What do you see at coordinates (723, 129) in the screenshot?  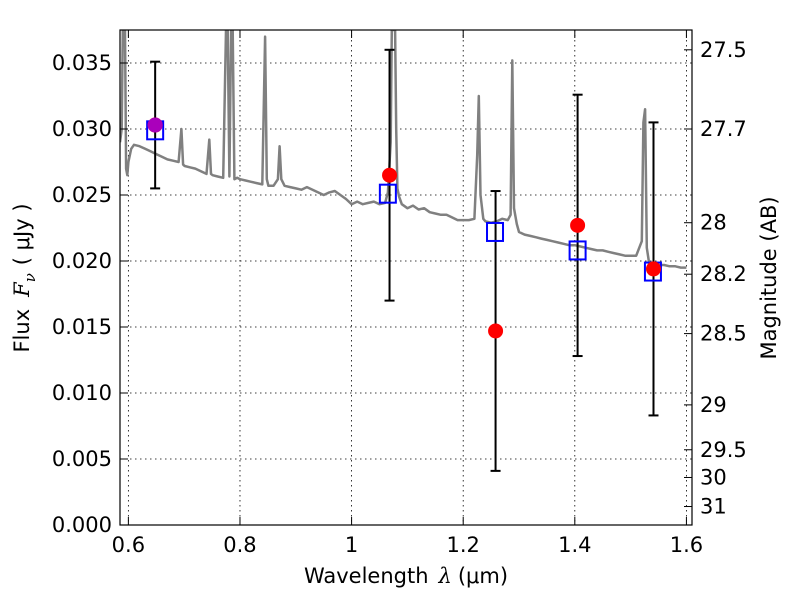 I see `right-tick-label: 27.7` at bounding box center [723, 129].